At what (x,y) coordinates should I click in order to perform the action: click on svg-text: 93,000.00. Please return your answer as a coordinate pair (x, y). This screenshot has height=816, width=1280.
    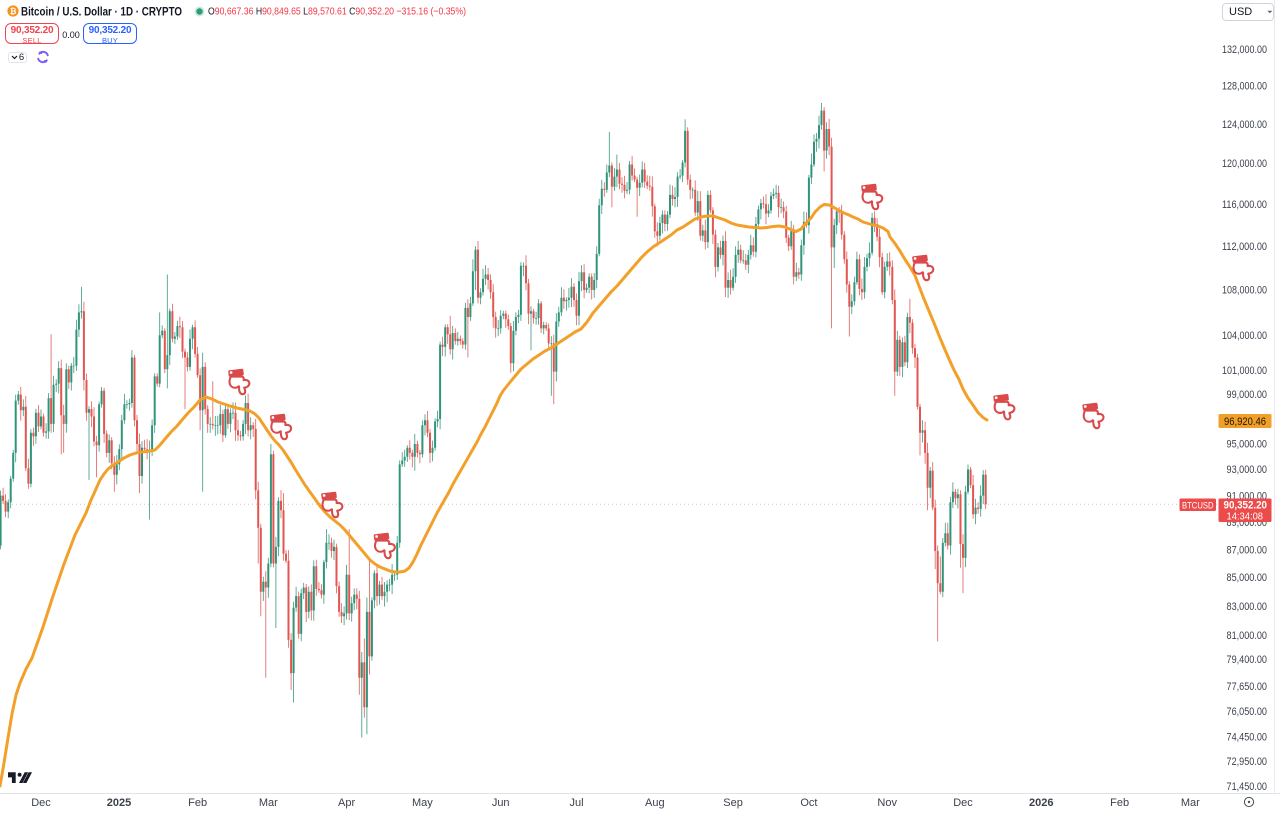
    Looking at the image, I should click on (1247, 470).